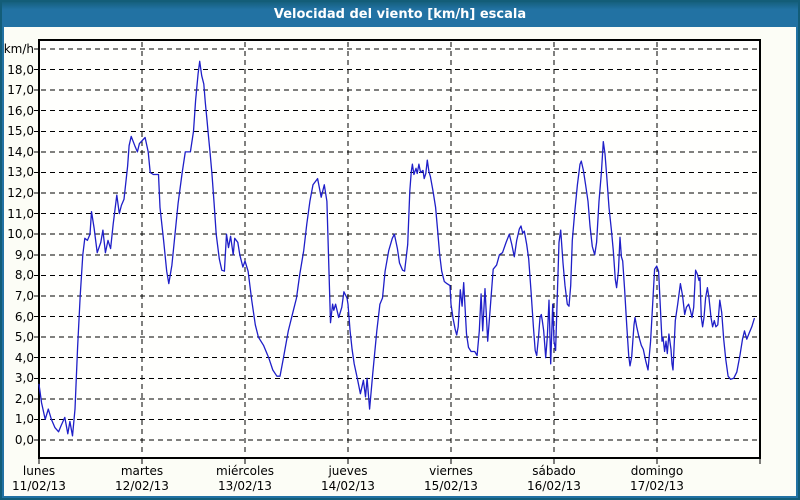  I want to click on page-title: Velocidad del viento [km/h] escala, so click(400, 14).